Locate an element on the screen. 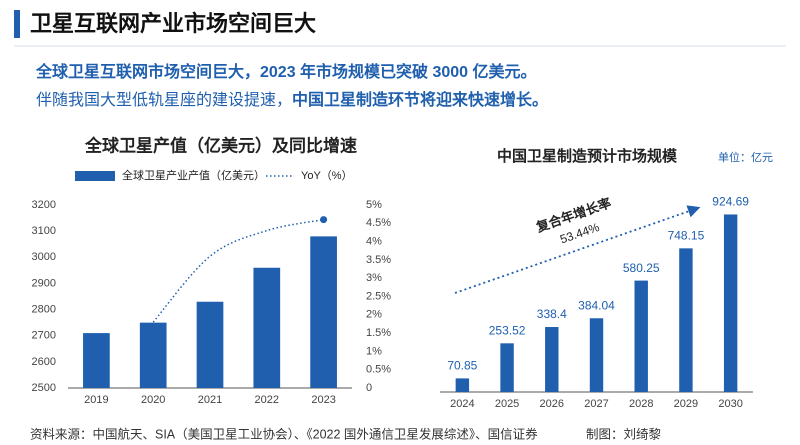 The height and width of the screenshot is (445, 800). x-tick-label: 2023 is located at coordinates (323, 400).